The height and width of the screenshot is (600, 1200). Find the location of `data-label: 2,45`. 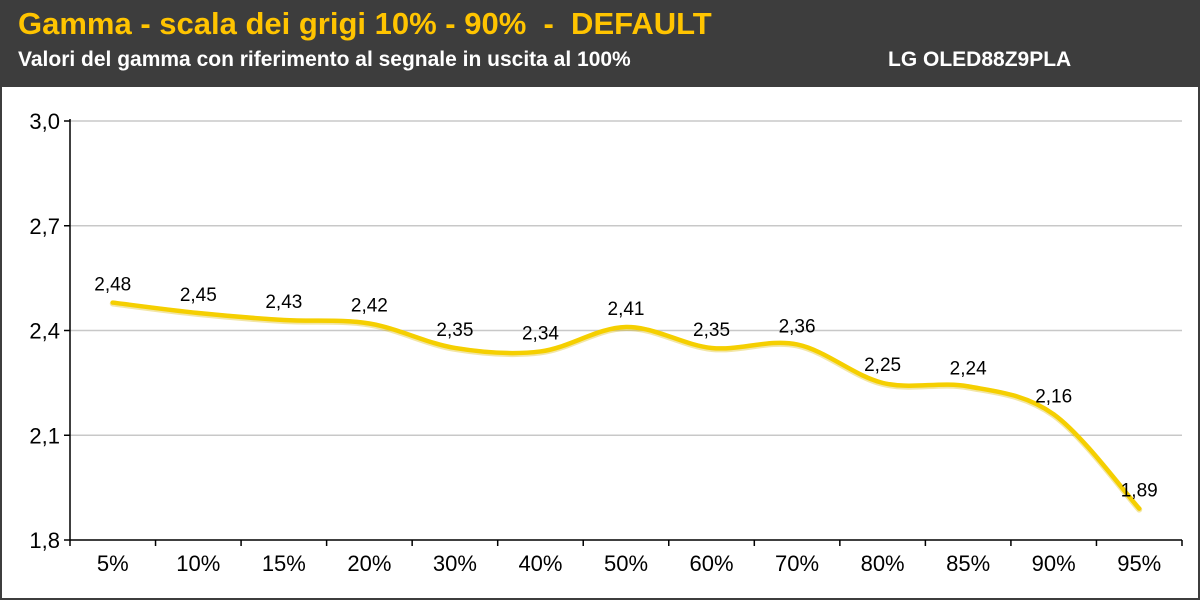

data-label: 2,45 is located at coordinates (198, 295).